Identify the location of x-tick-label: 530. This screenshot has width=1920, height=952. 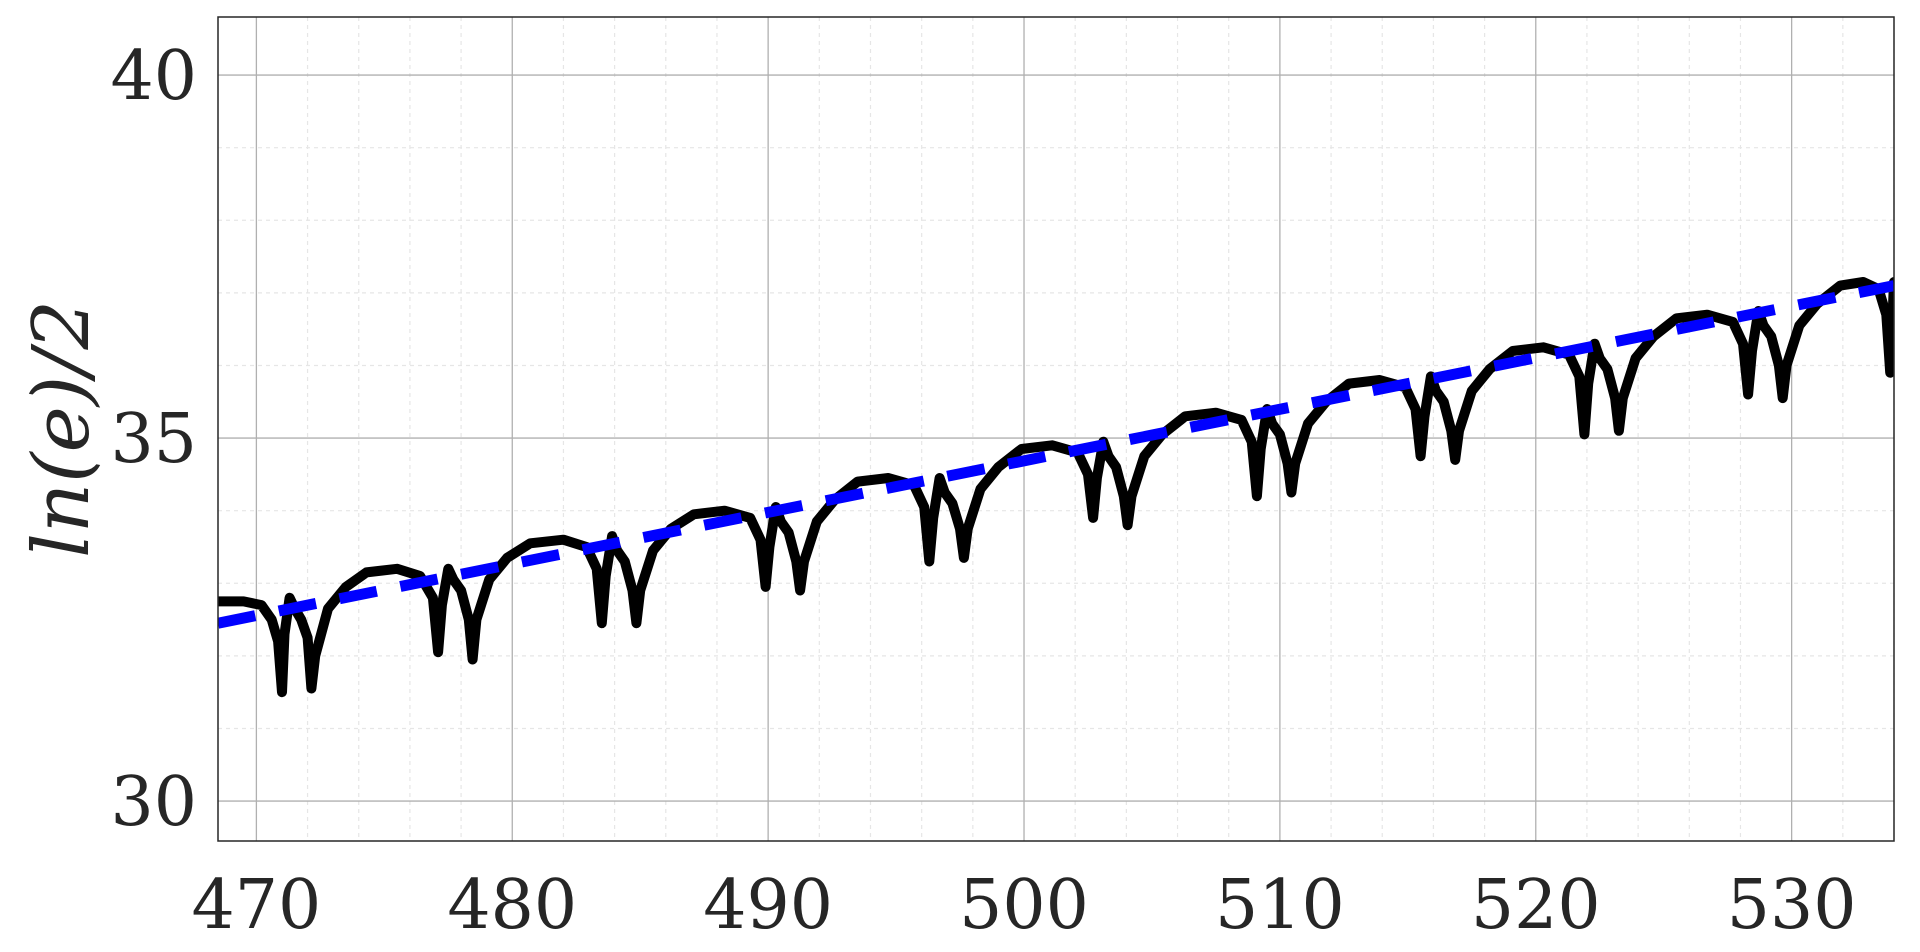
(1792, 905).